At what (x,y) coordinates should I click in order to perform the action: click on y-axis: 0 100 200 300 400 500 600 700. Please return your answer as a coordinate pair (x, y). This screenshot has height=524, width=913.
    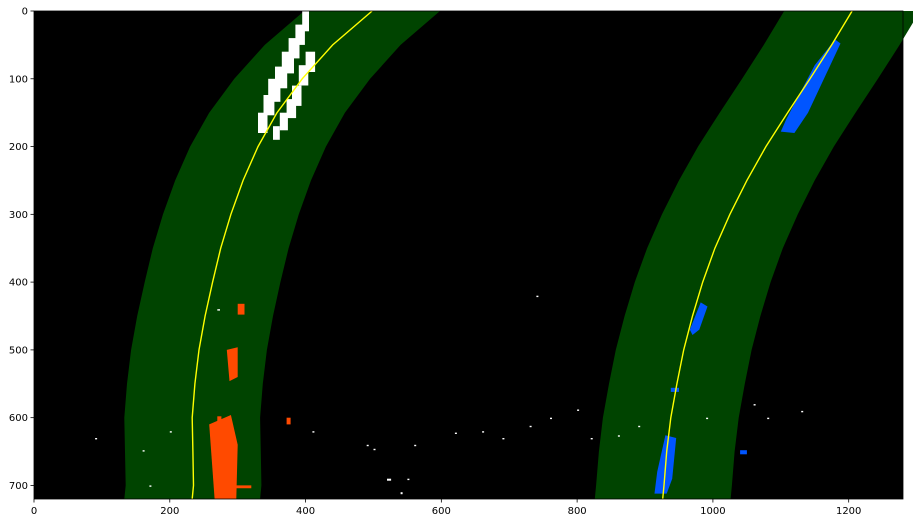
    Looking at the image, I should click on (21, 249).